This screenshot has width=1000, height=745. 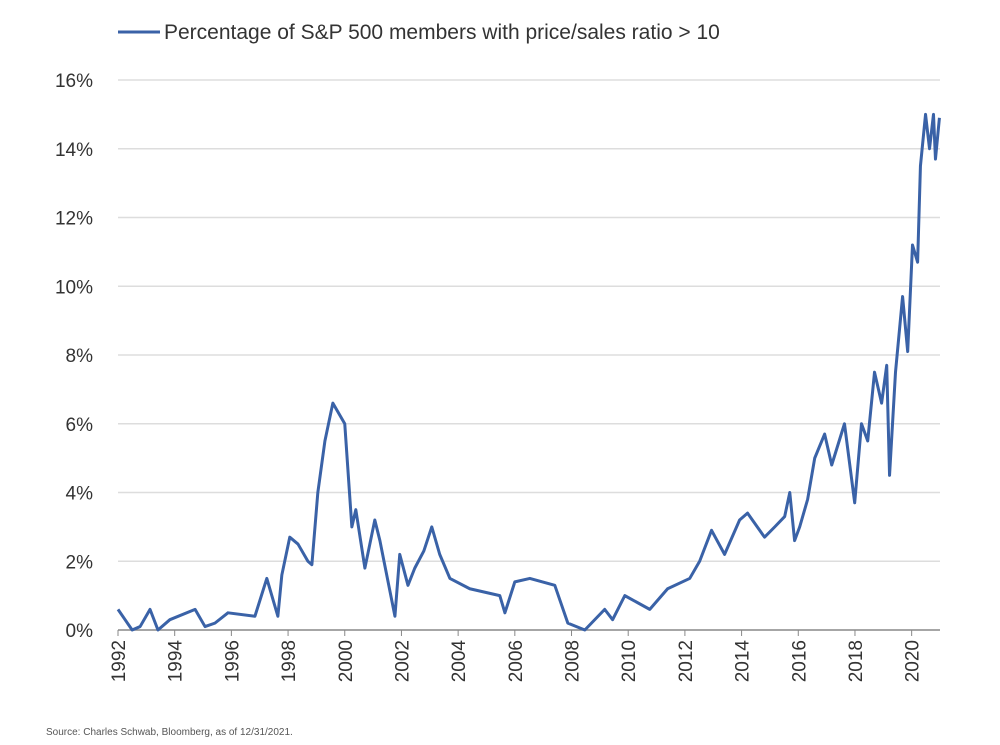 What do you see at coordinates (289, 661) in the screenshot?
I see `x-tick-label: 1998` at bounding box center [289, 661].